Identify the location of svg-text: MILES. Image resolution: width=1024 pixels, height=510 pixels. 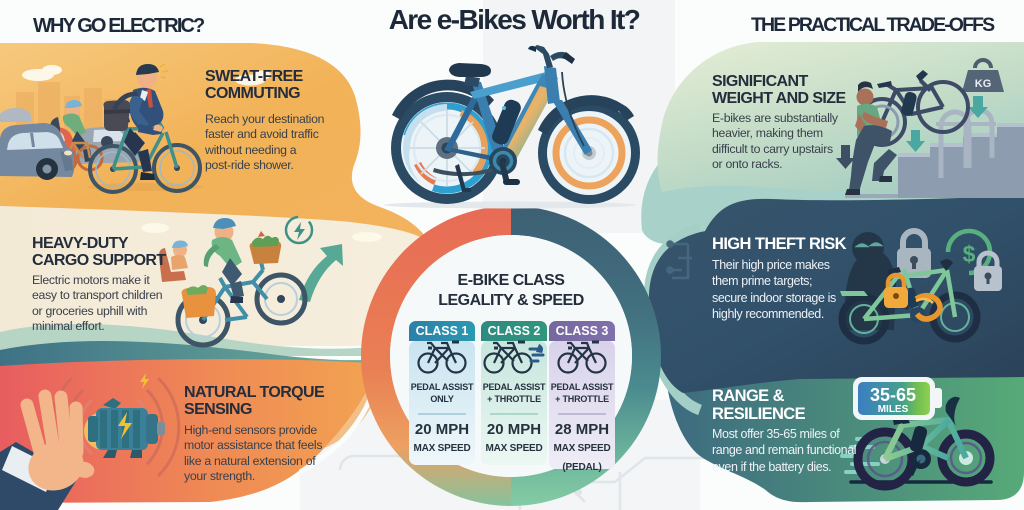
(893, 409).